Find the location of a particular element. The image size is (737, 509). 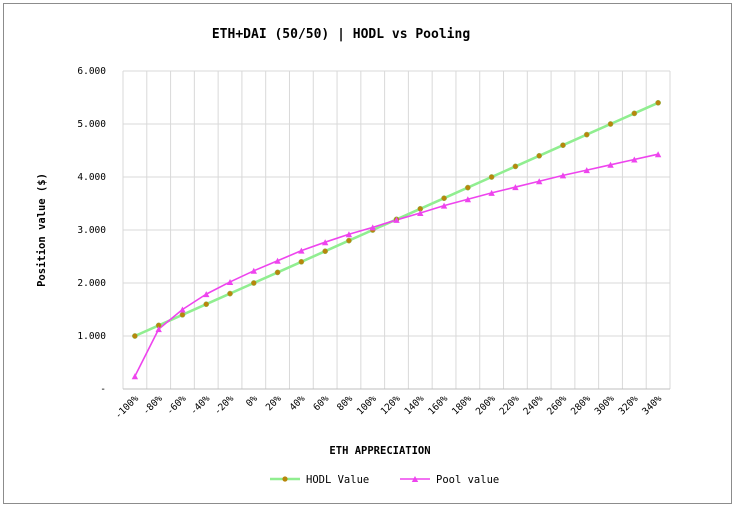

x-tick-label: 160% is located at coordinates (438, 405).